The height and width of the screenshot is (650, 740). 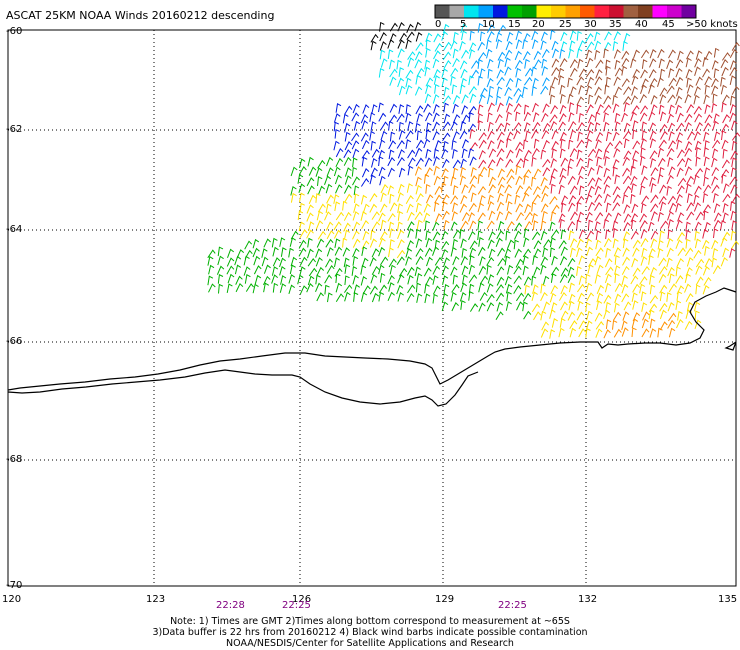 I want to click on wind-speed-legend, so click(x=565, y=11).